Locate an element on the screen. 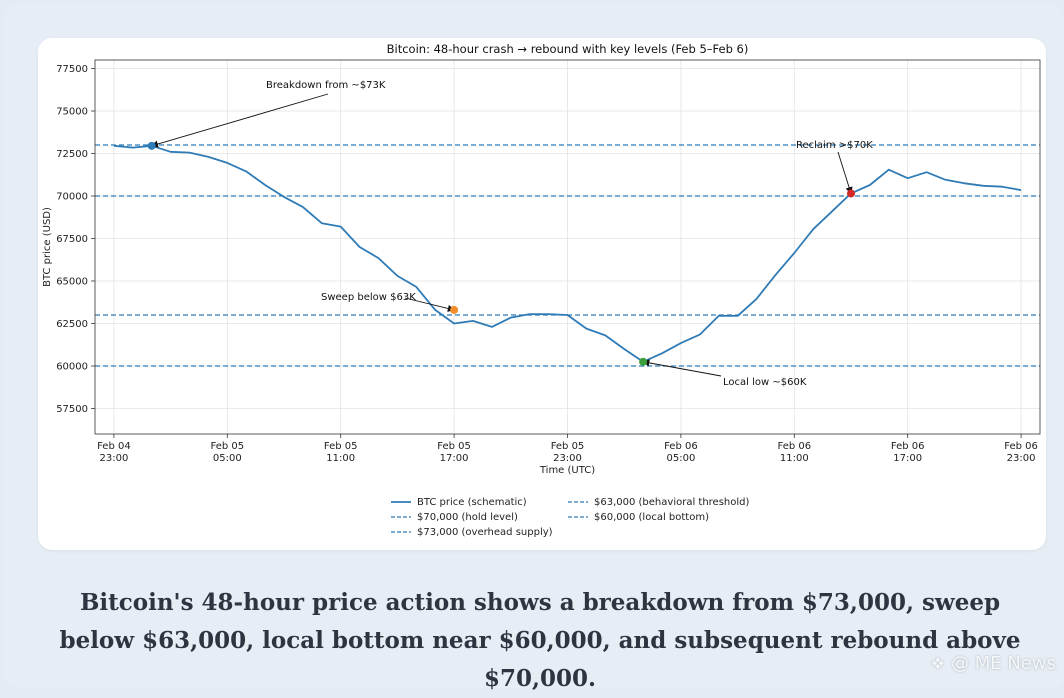 This screenshot has width=1064, height=698. annotation-label: Reclaim >$70K is located at coordinates (834, 145).